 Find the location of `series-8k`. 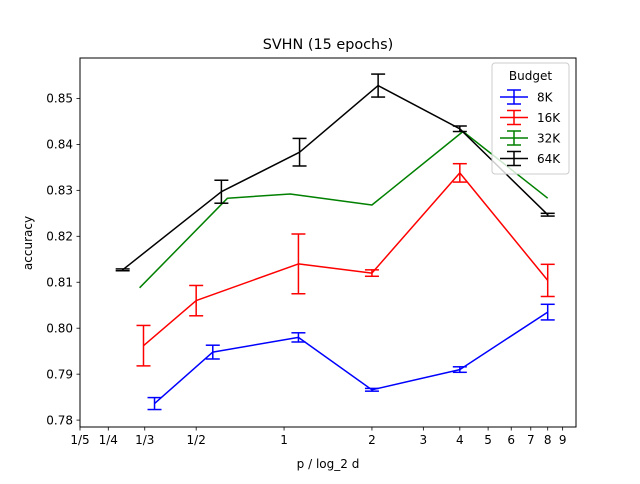

series-8k is located at coordinates (351, 357).